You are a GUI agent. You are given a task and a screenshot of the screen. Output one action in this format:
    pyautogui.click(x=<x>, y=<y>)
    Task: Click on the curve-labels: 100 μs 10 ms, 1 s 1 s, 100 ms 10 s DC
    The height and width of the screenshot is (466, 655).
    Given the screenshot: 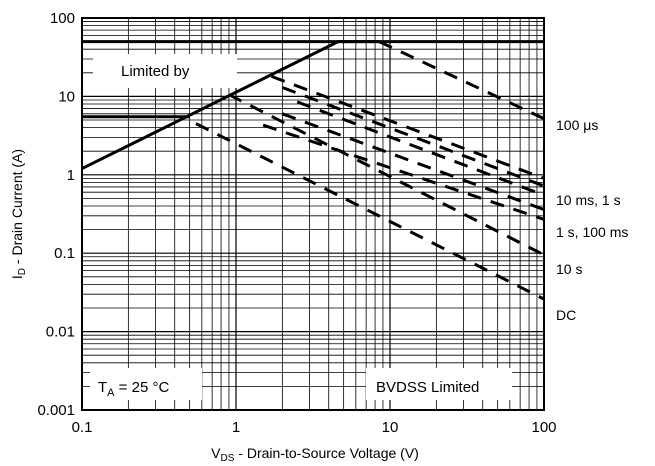 What is the action you would take?
    pyautogui.click(x=592, y=220)
    